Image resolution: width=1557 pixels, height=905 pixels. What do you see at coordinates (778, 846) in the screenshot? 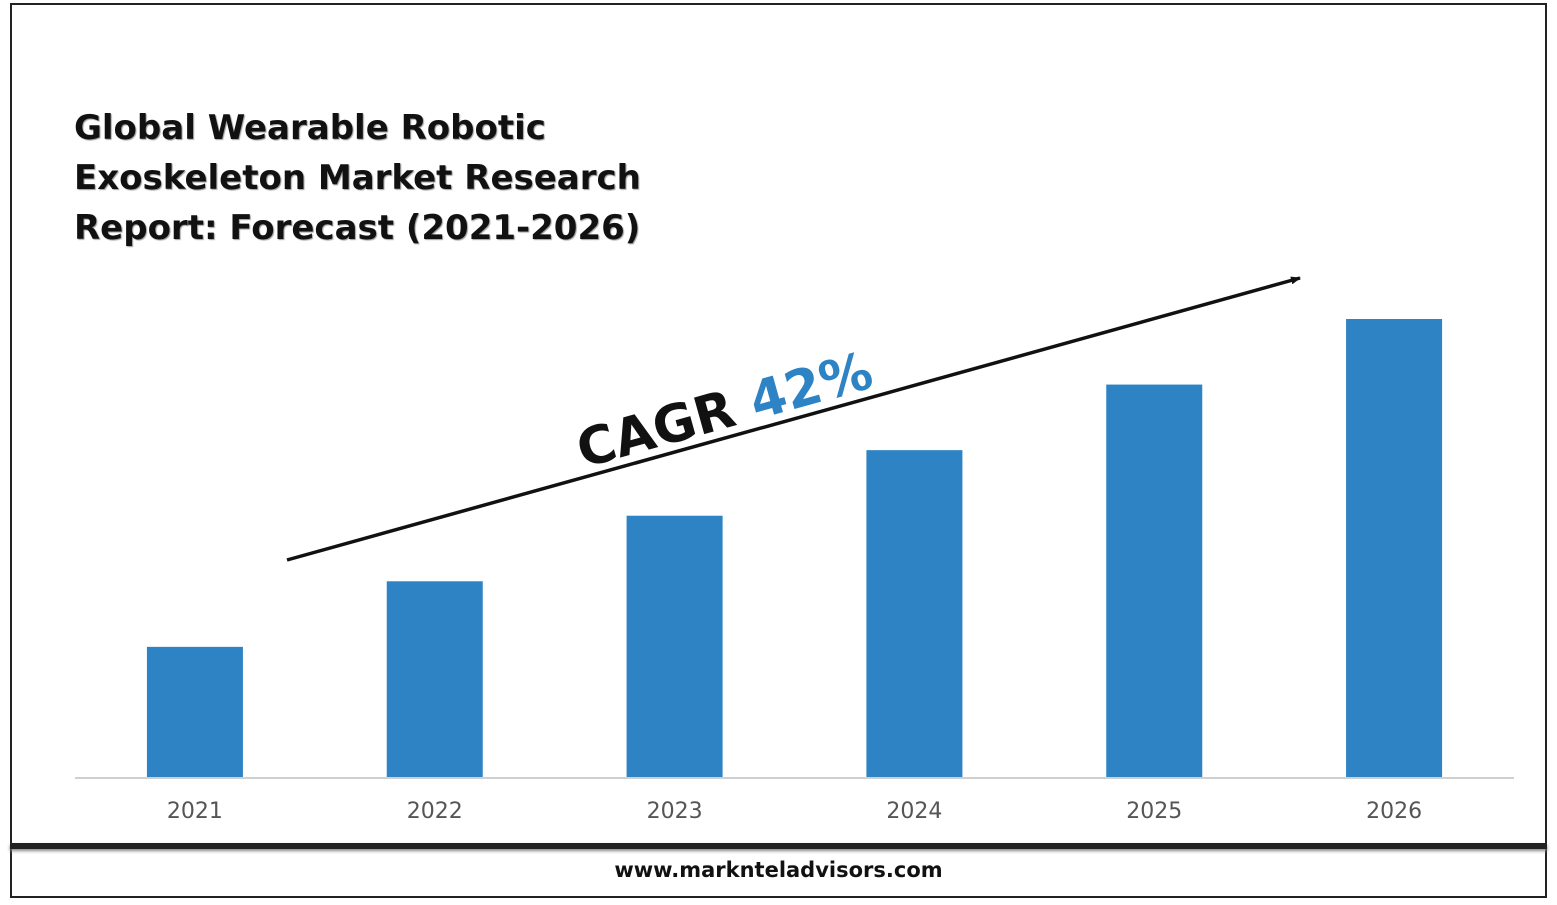
I see `footer-divider` at bounding box center [778, 846].